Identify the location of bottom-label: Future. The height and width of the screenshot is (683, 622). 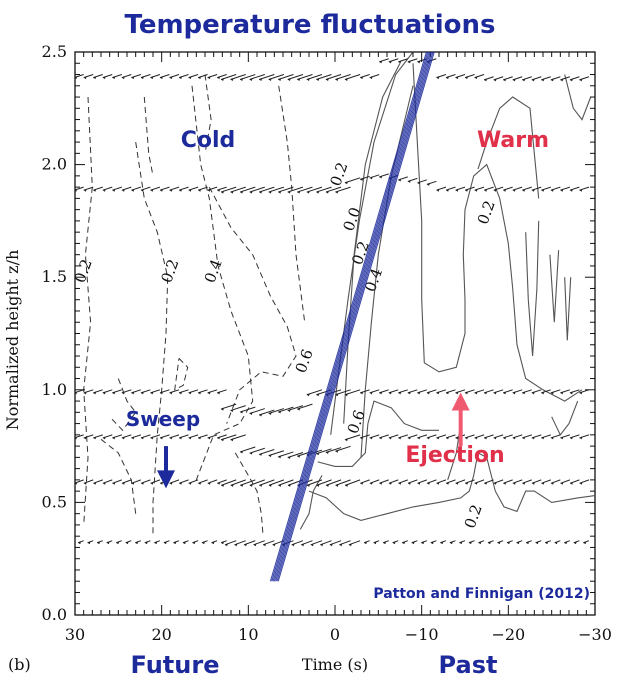
(175, 665).